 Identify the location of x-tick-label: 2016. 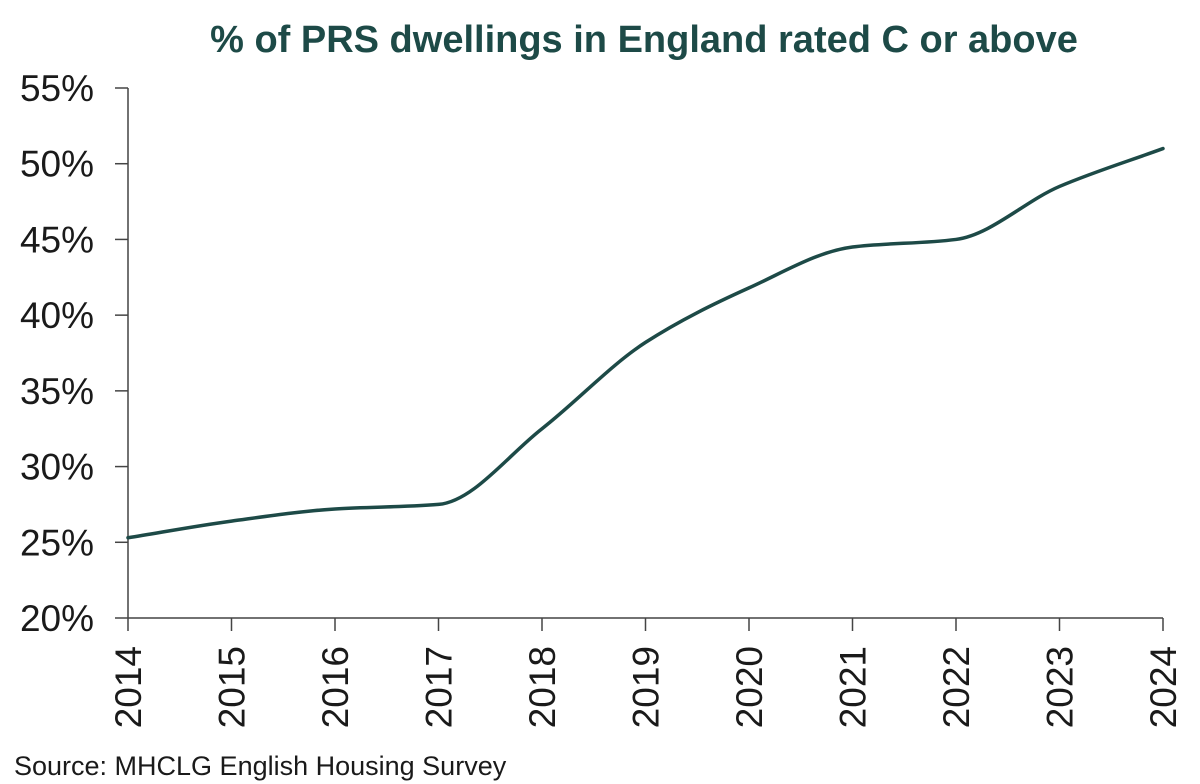
(335, 687).